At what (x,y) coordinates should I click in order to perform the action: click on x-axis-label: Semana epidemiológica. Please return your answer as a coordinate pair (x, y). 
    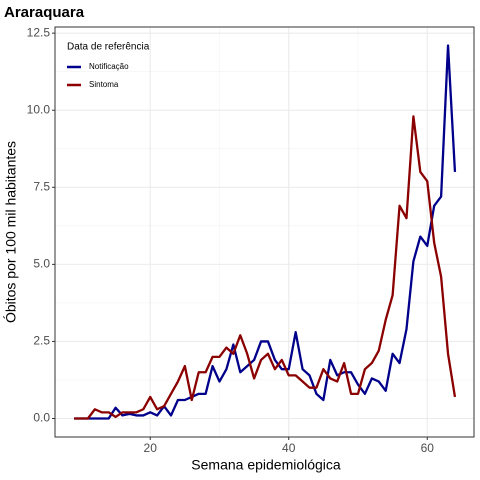
    Looking at the image, I should click on (266, 465).